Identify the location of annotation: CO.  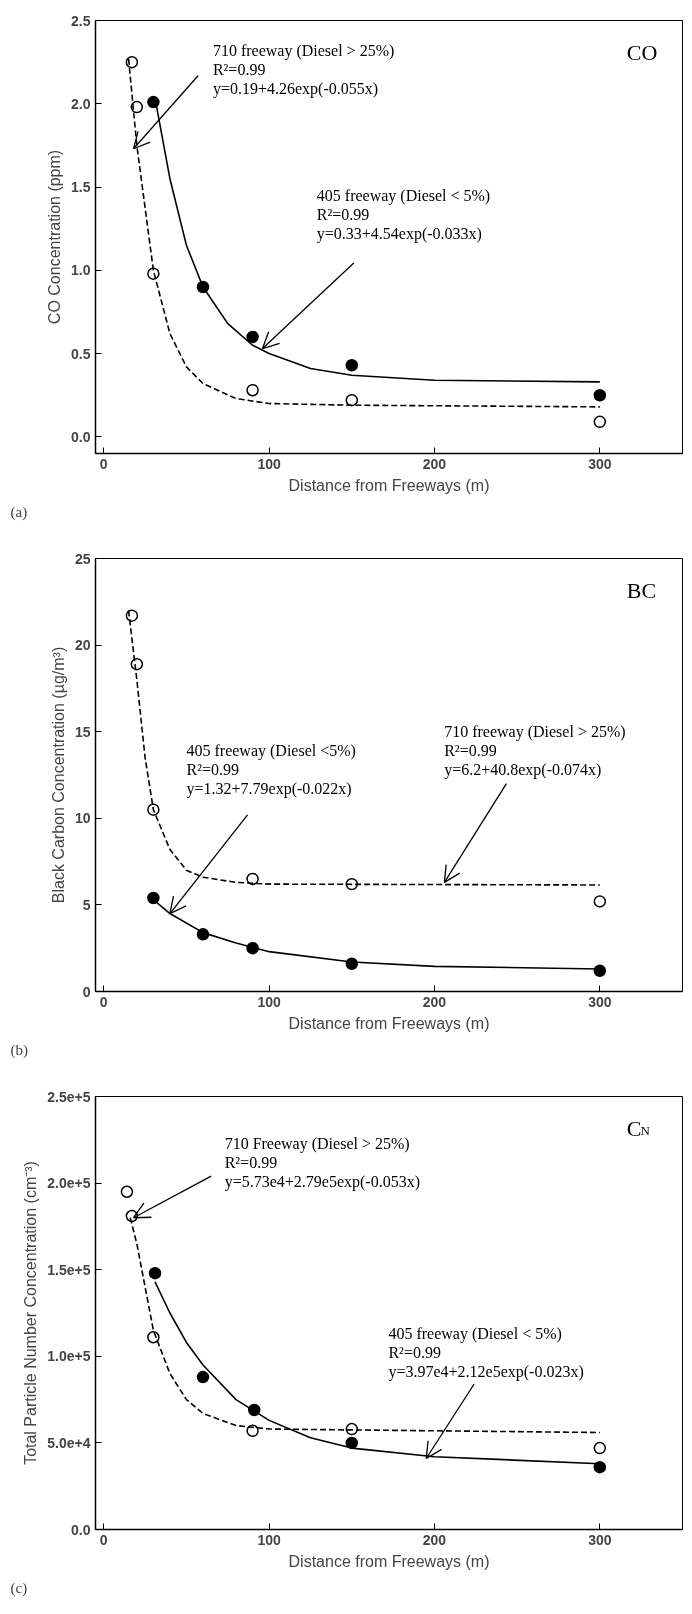
(642, 52).